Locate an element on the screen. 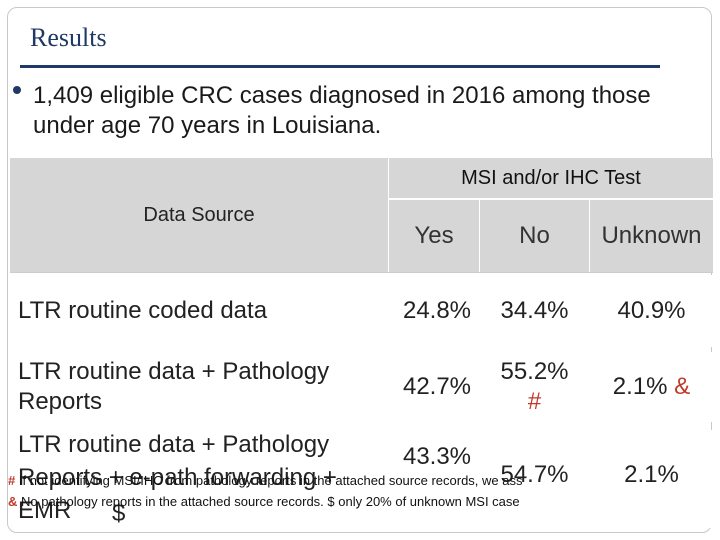 The width and height of the screenshot is (720, 540). row2-label: LTR routine data + Pathology Reports is located at coordinates (203, 387).